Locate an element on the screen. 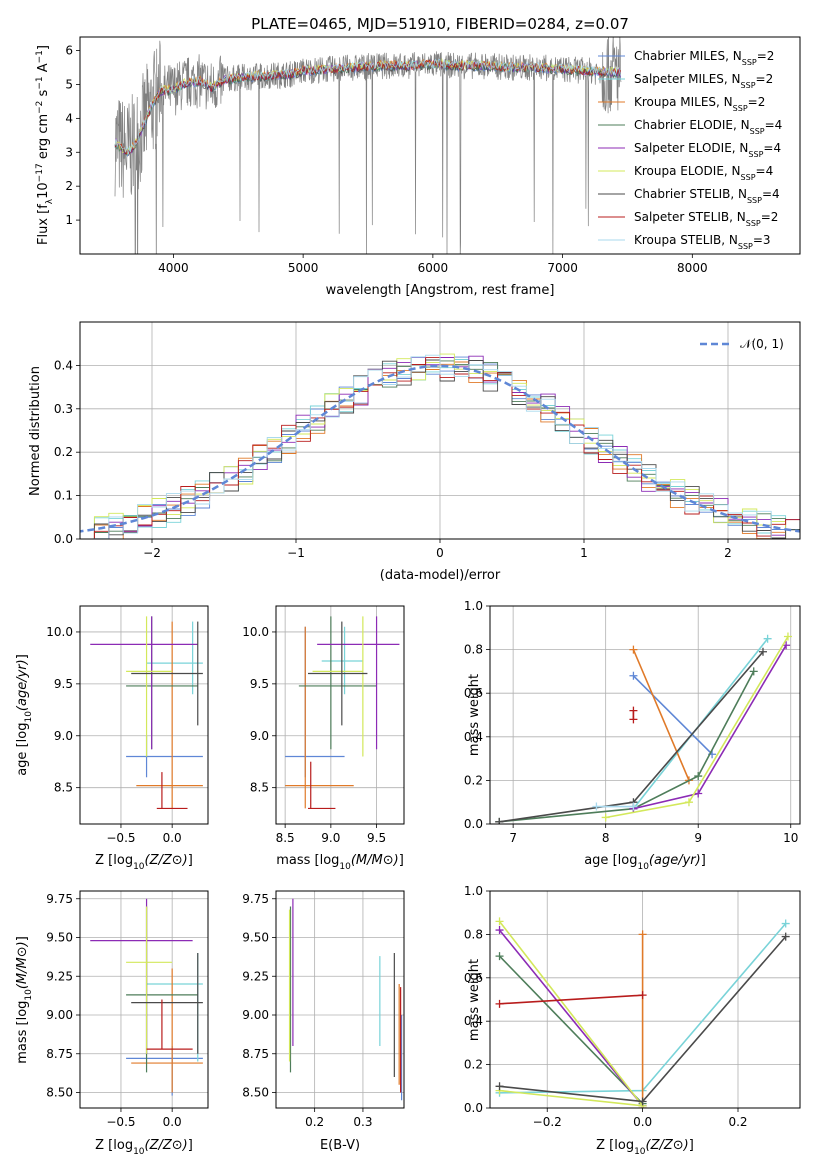 This screenshot has height=1170, width=819. y-tick-label: 1 is located at coordinates (69, 220).